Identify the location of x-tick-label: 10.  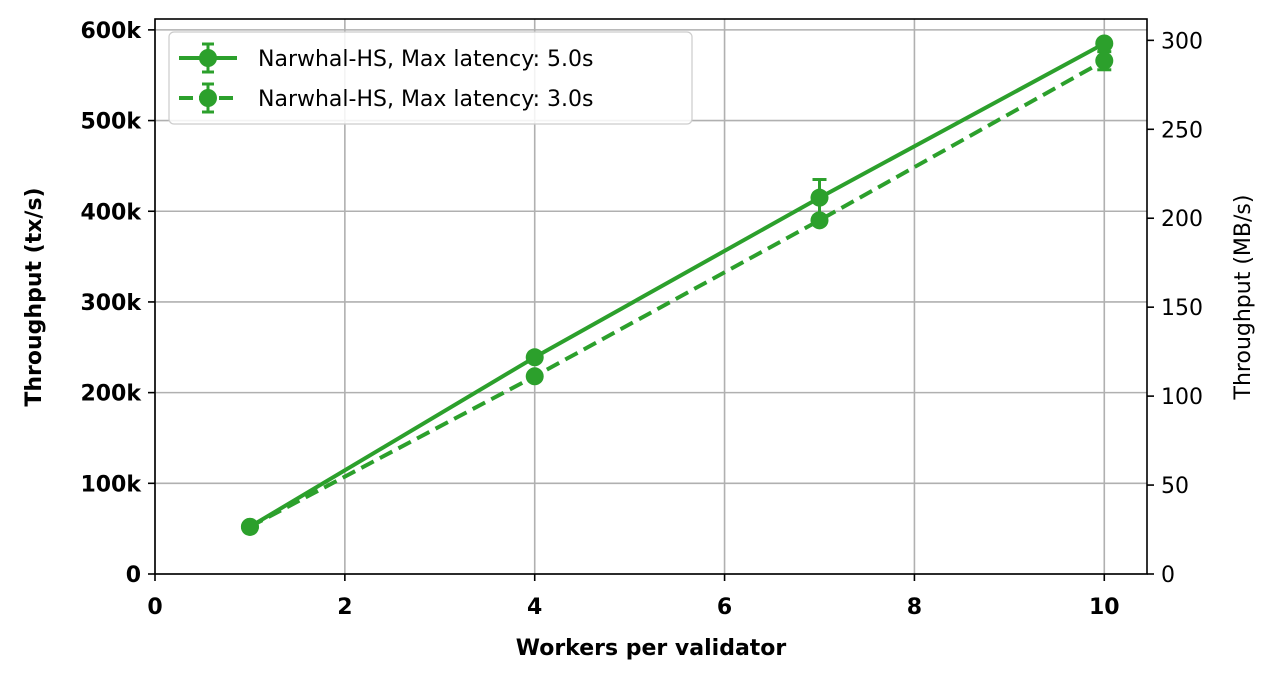
(1104, 607).